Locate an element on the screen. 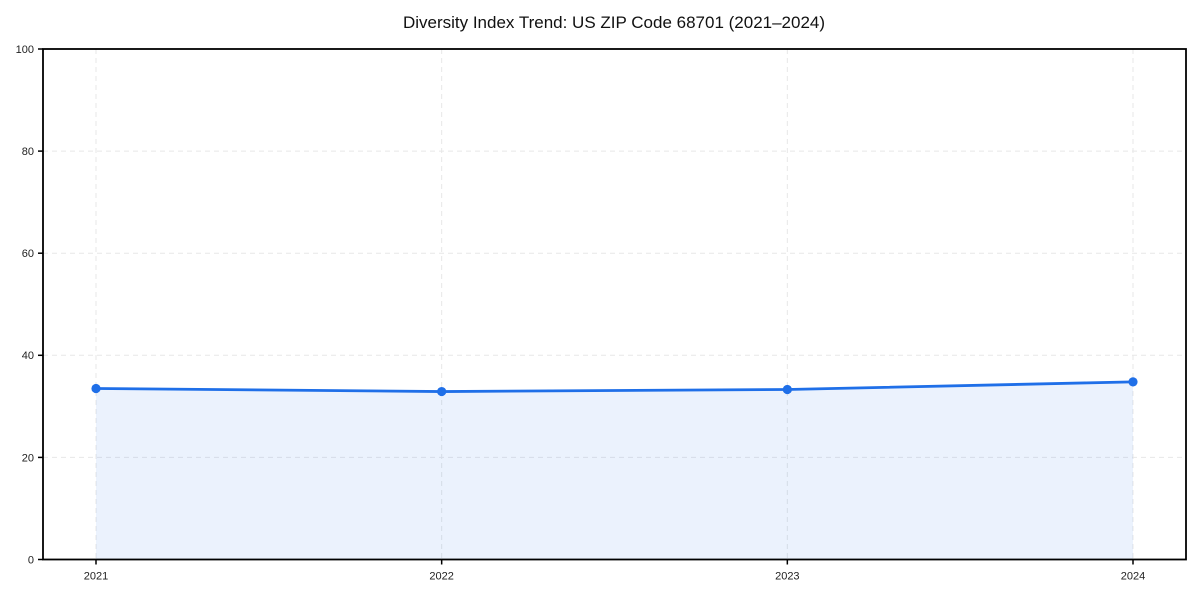 The height and width of the screenshot is (600, 1200). y-tick-label: 80 is located at coordinates (28, 152).